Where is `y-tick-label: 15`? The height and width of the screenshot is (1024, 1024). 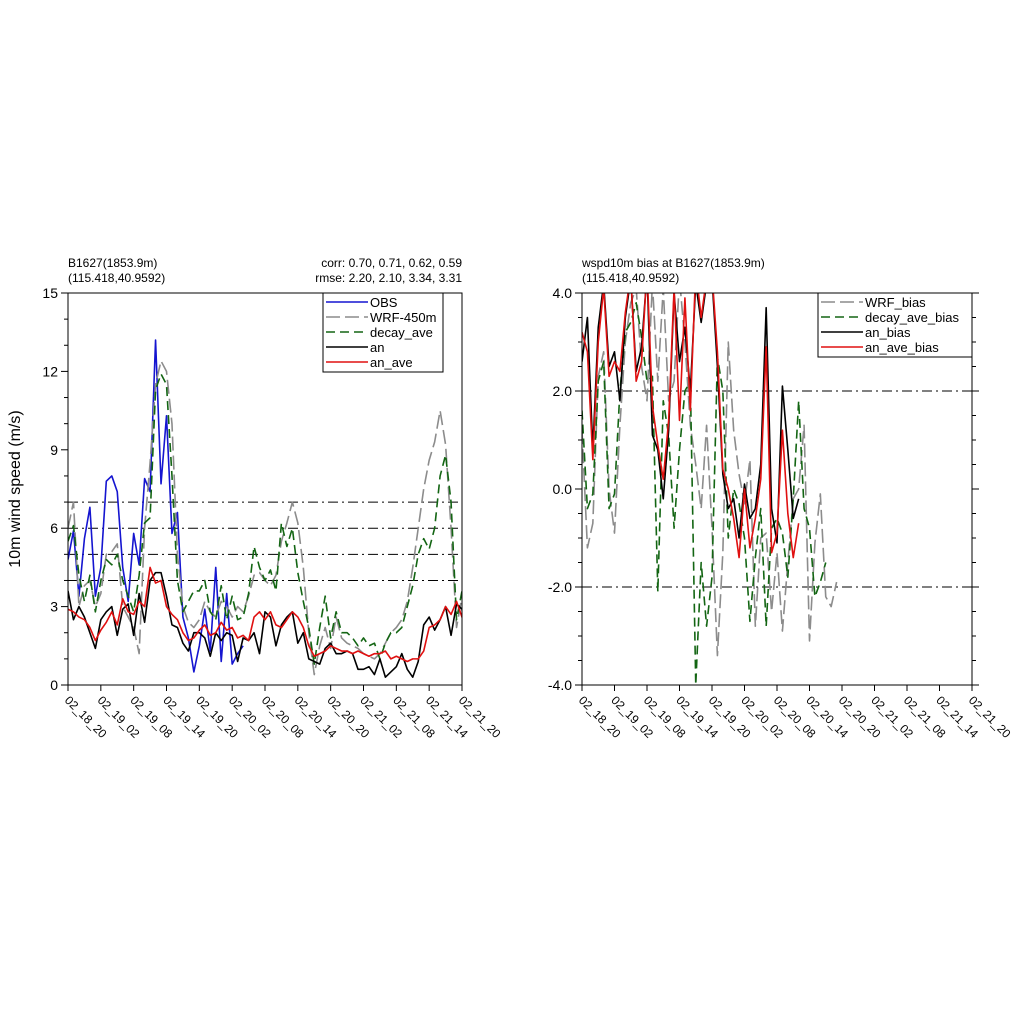 y-tick-label: 15 is located at coordinates (50, 293).